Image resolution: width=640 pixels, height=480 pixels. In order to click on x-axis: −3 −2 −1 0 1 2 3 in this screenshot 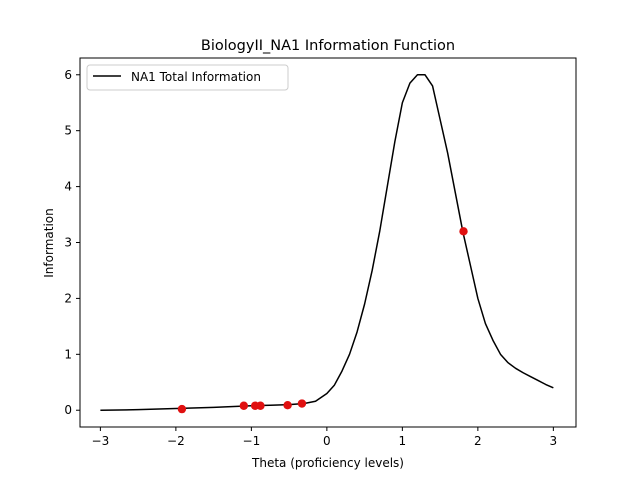, I will do `click(325, 437)`.